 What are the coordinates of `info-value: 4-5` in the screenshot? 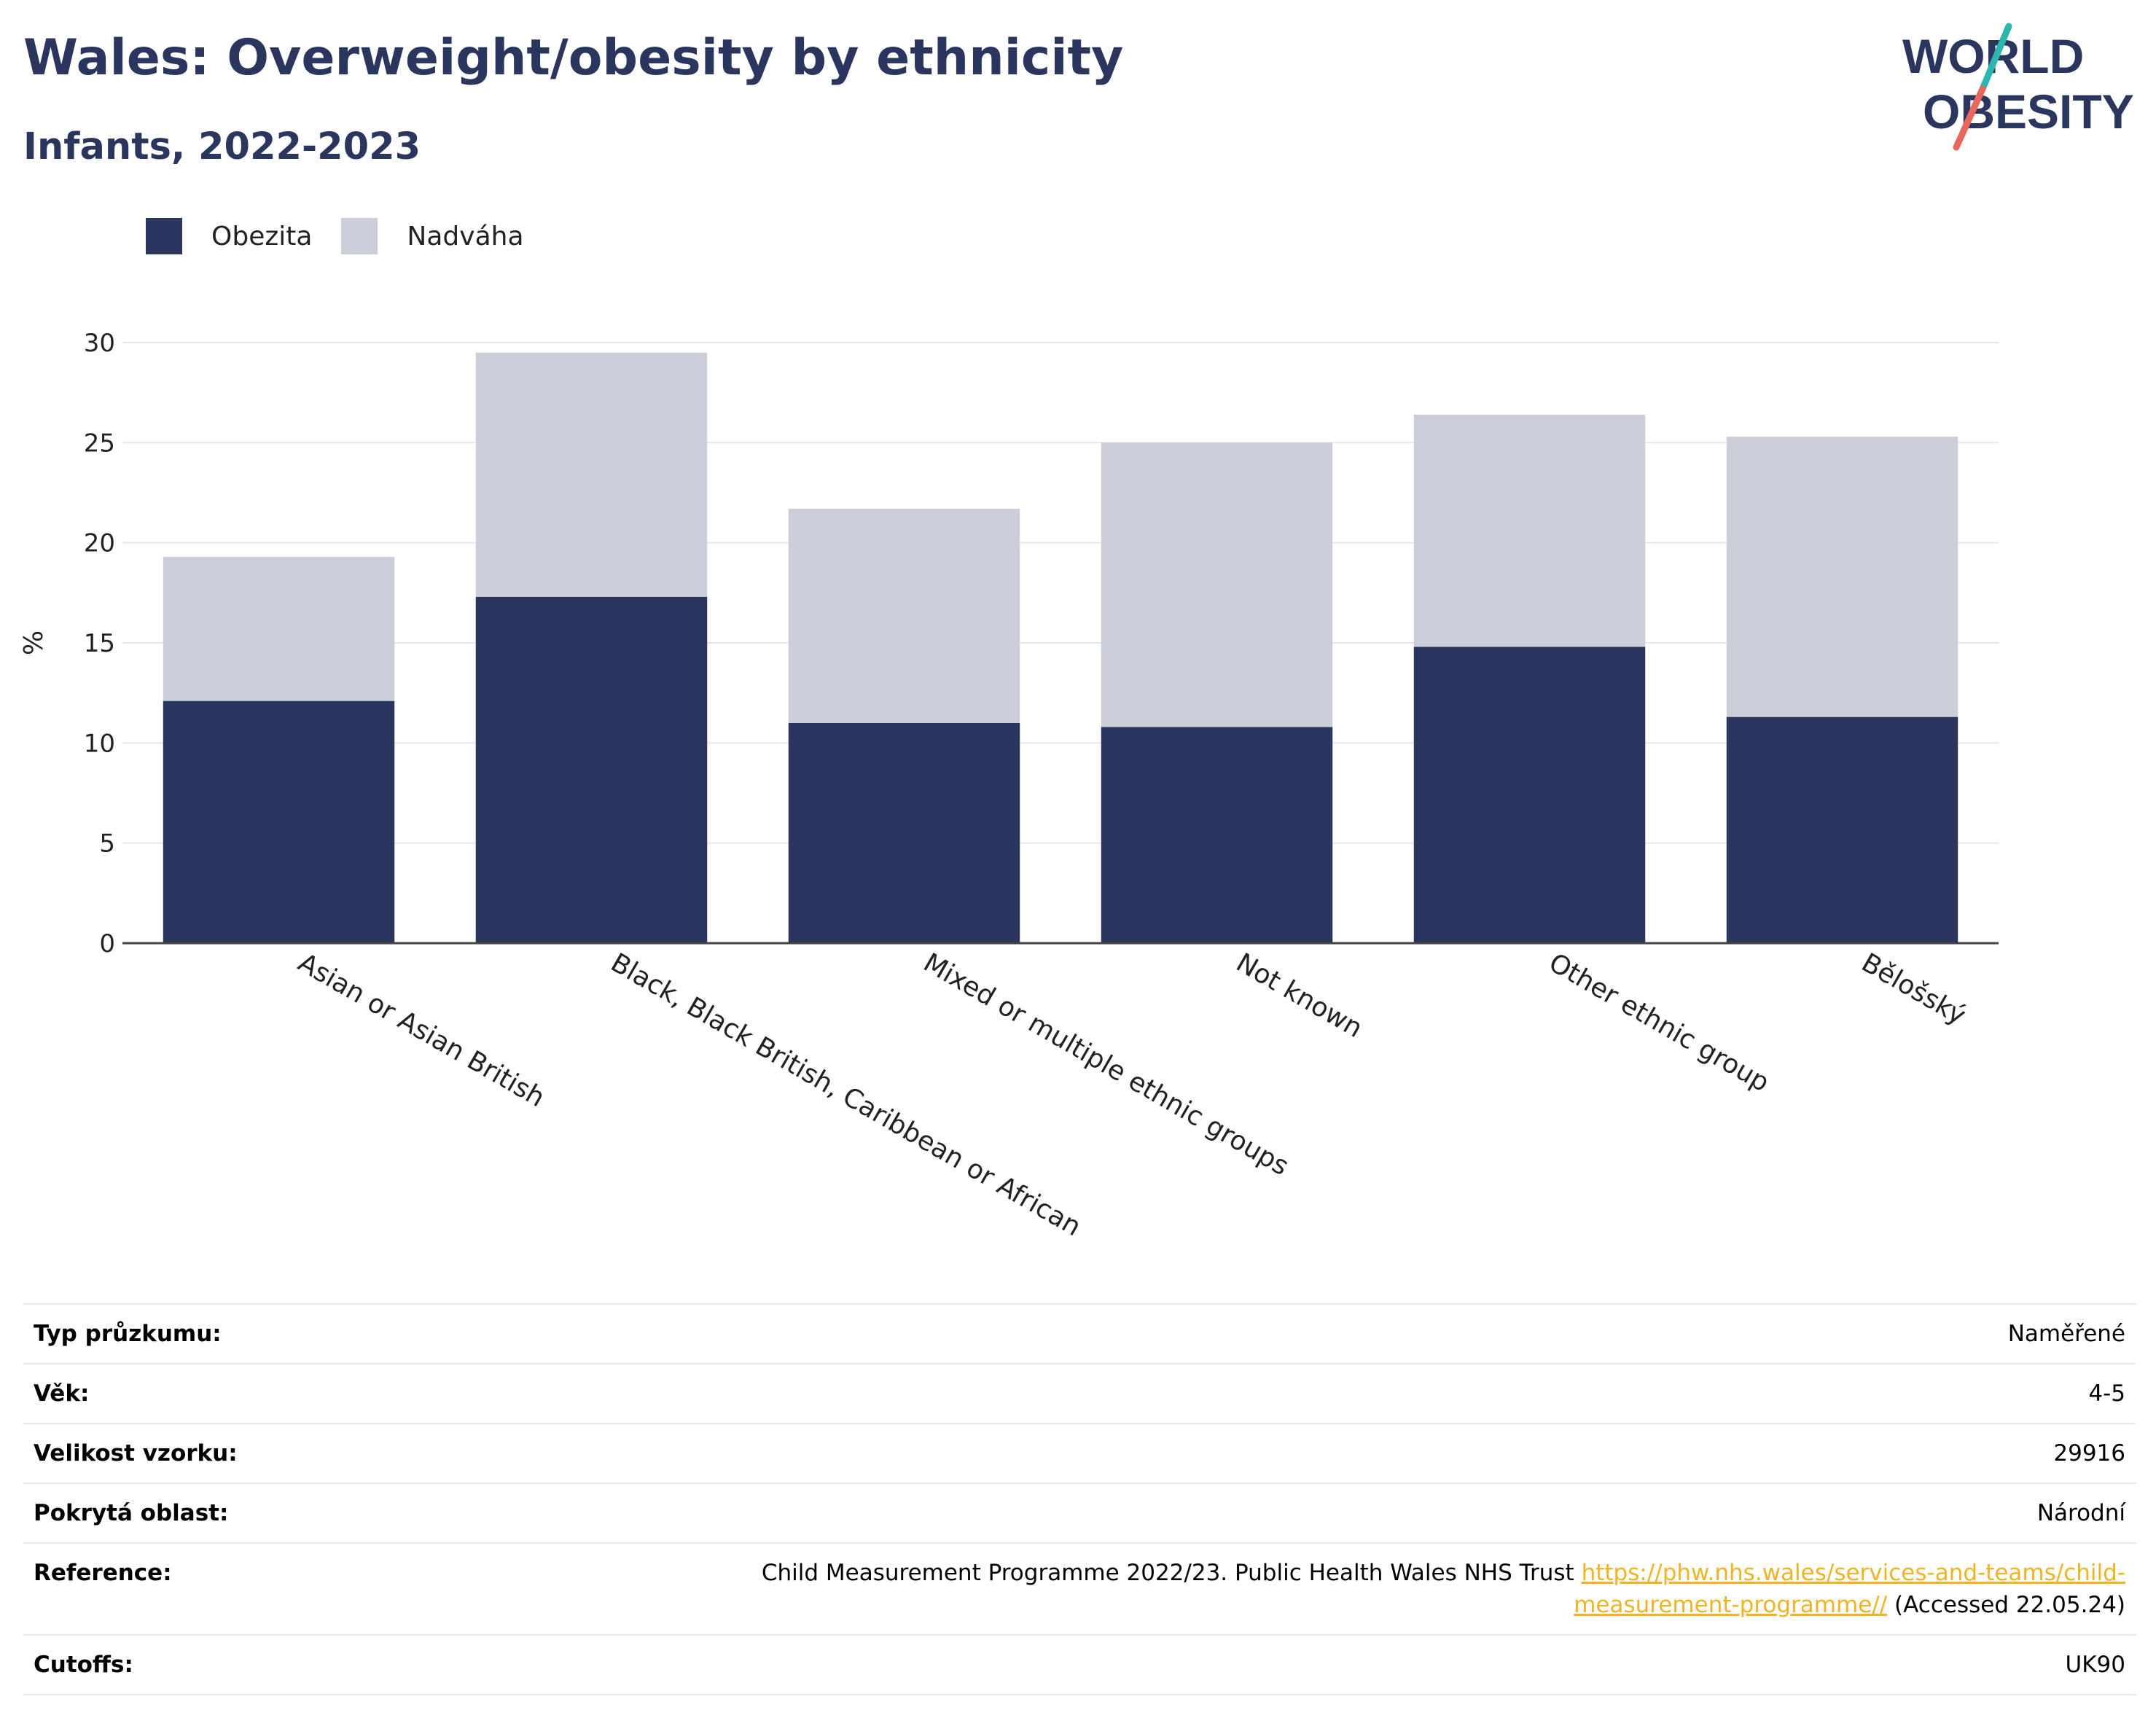 It's located at (1227, 1393).